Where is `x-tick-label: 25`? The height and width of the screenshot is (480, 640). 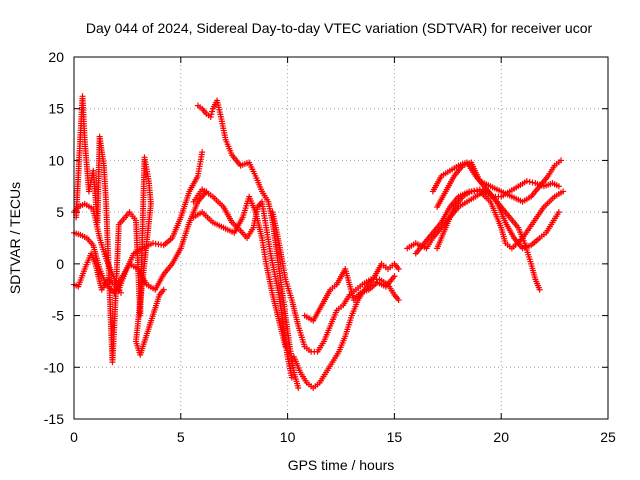
x-tick-label: 25 is located at coordinates (608, 437).